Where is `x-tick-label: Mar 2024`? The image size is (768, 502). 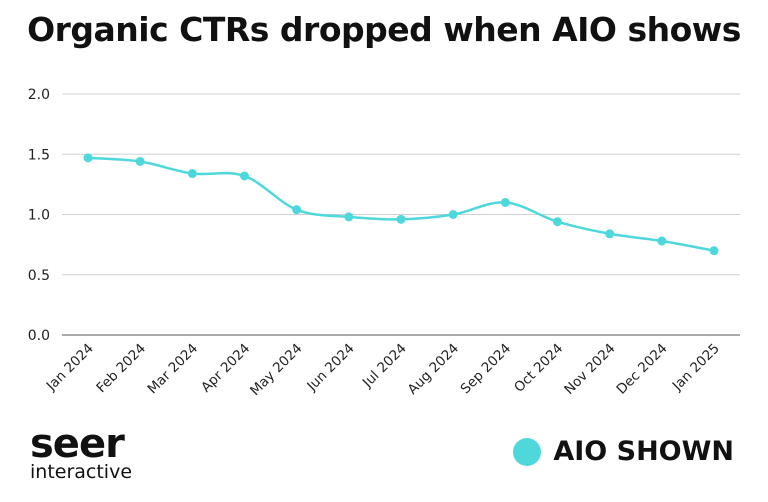
x-tick-label: Mar 2024 is located at coordinates (173, 369).